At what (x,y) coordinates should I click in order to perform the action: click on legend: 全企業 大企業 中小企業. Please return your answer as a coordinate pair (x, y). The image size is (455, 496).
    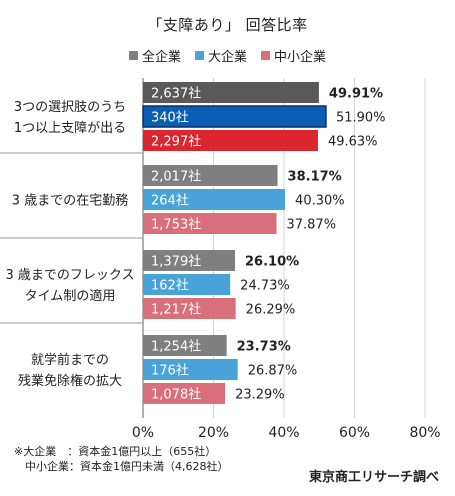
    Looking at the image, I should click on (227, 55).